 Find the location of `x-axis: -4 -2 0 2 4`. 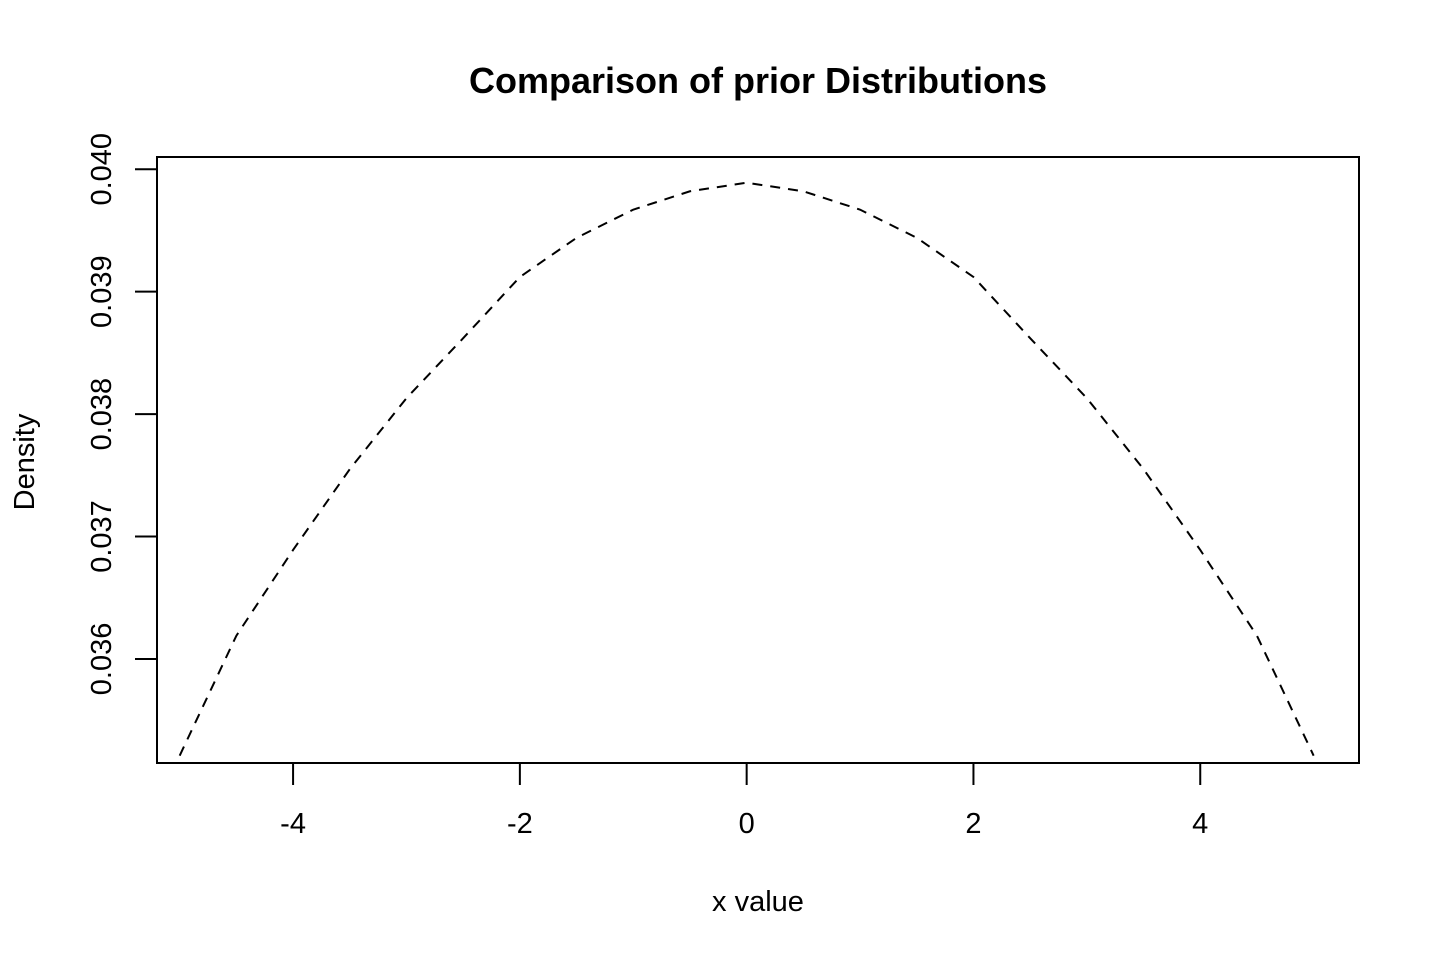

x-axis: -4 -2 0 2 4 is located at coordinates (744, 801).